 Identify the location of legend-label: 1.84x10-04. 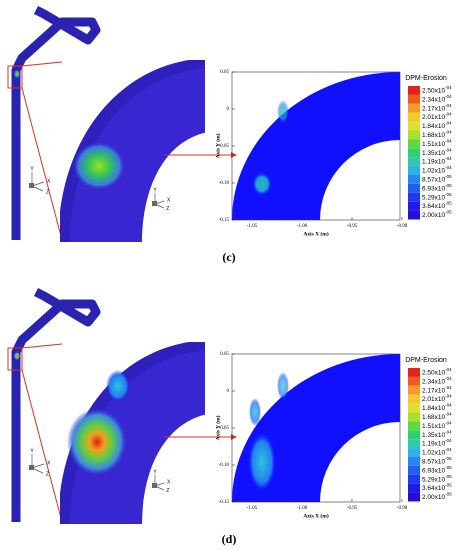
(437, 125).